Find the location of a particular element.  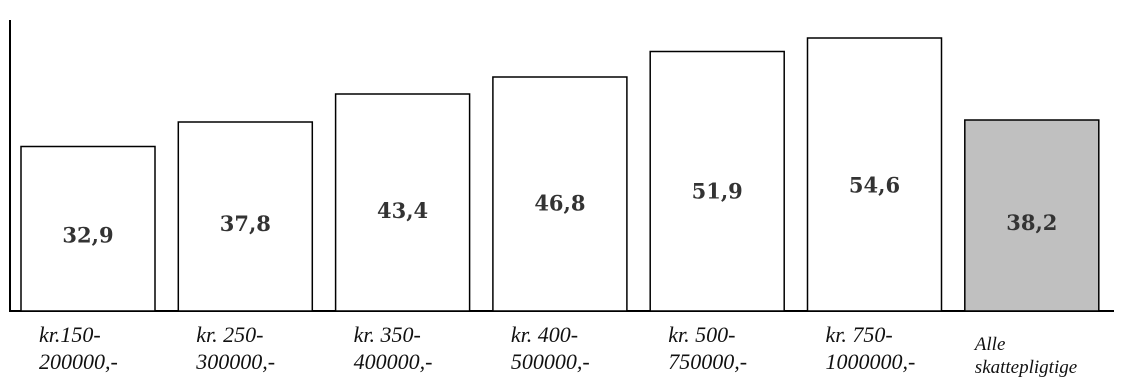

bar-value-label-2: 37,8 is located at coordinates (245, 223).